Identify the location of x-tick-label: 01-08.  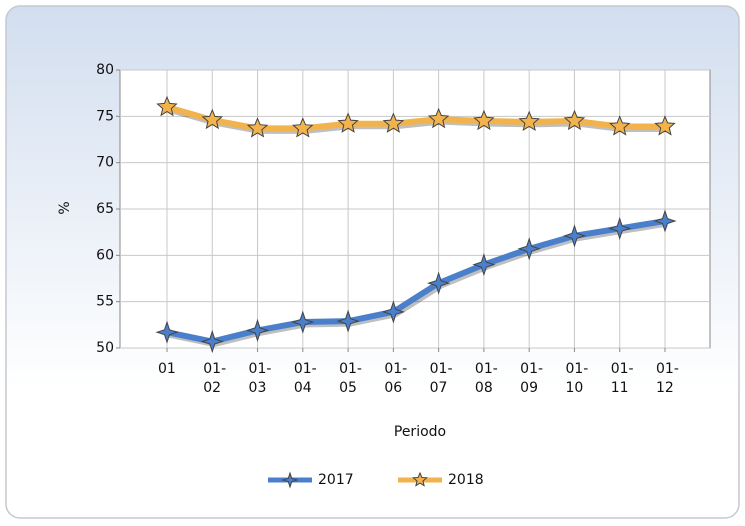
(486, 378).